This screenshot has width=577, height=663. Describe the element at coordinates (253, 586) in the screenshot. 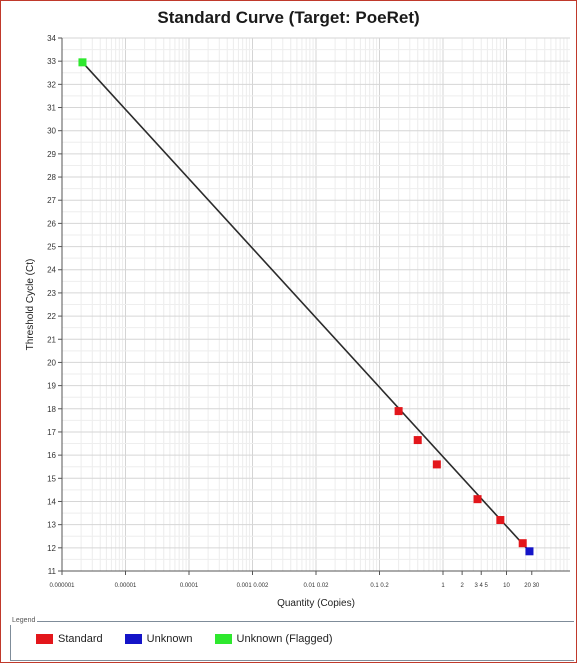

I see `x-tick-label: 0.001 0.002` at that location.